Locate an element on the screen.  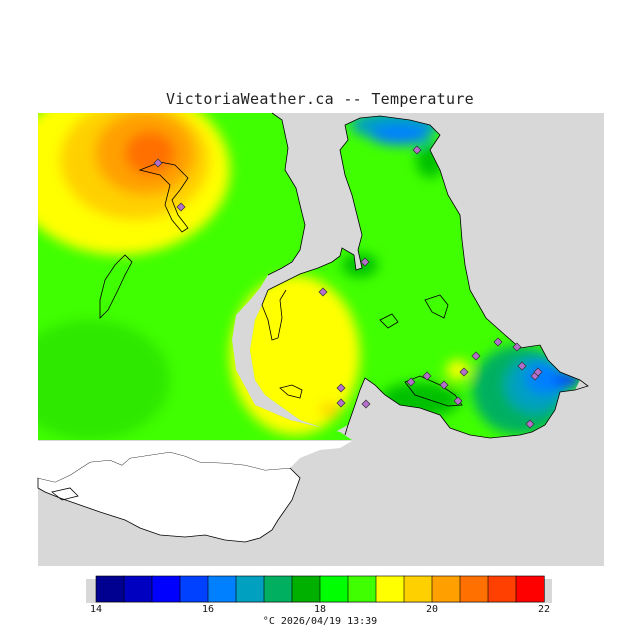
color-scale-bar is located at coordinates (319, 589).